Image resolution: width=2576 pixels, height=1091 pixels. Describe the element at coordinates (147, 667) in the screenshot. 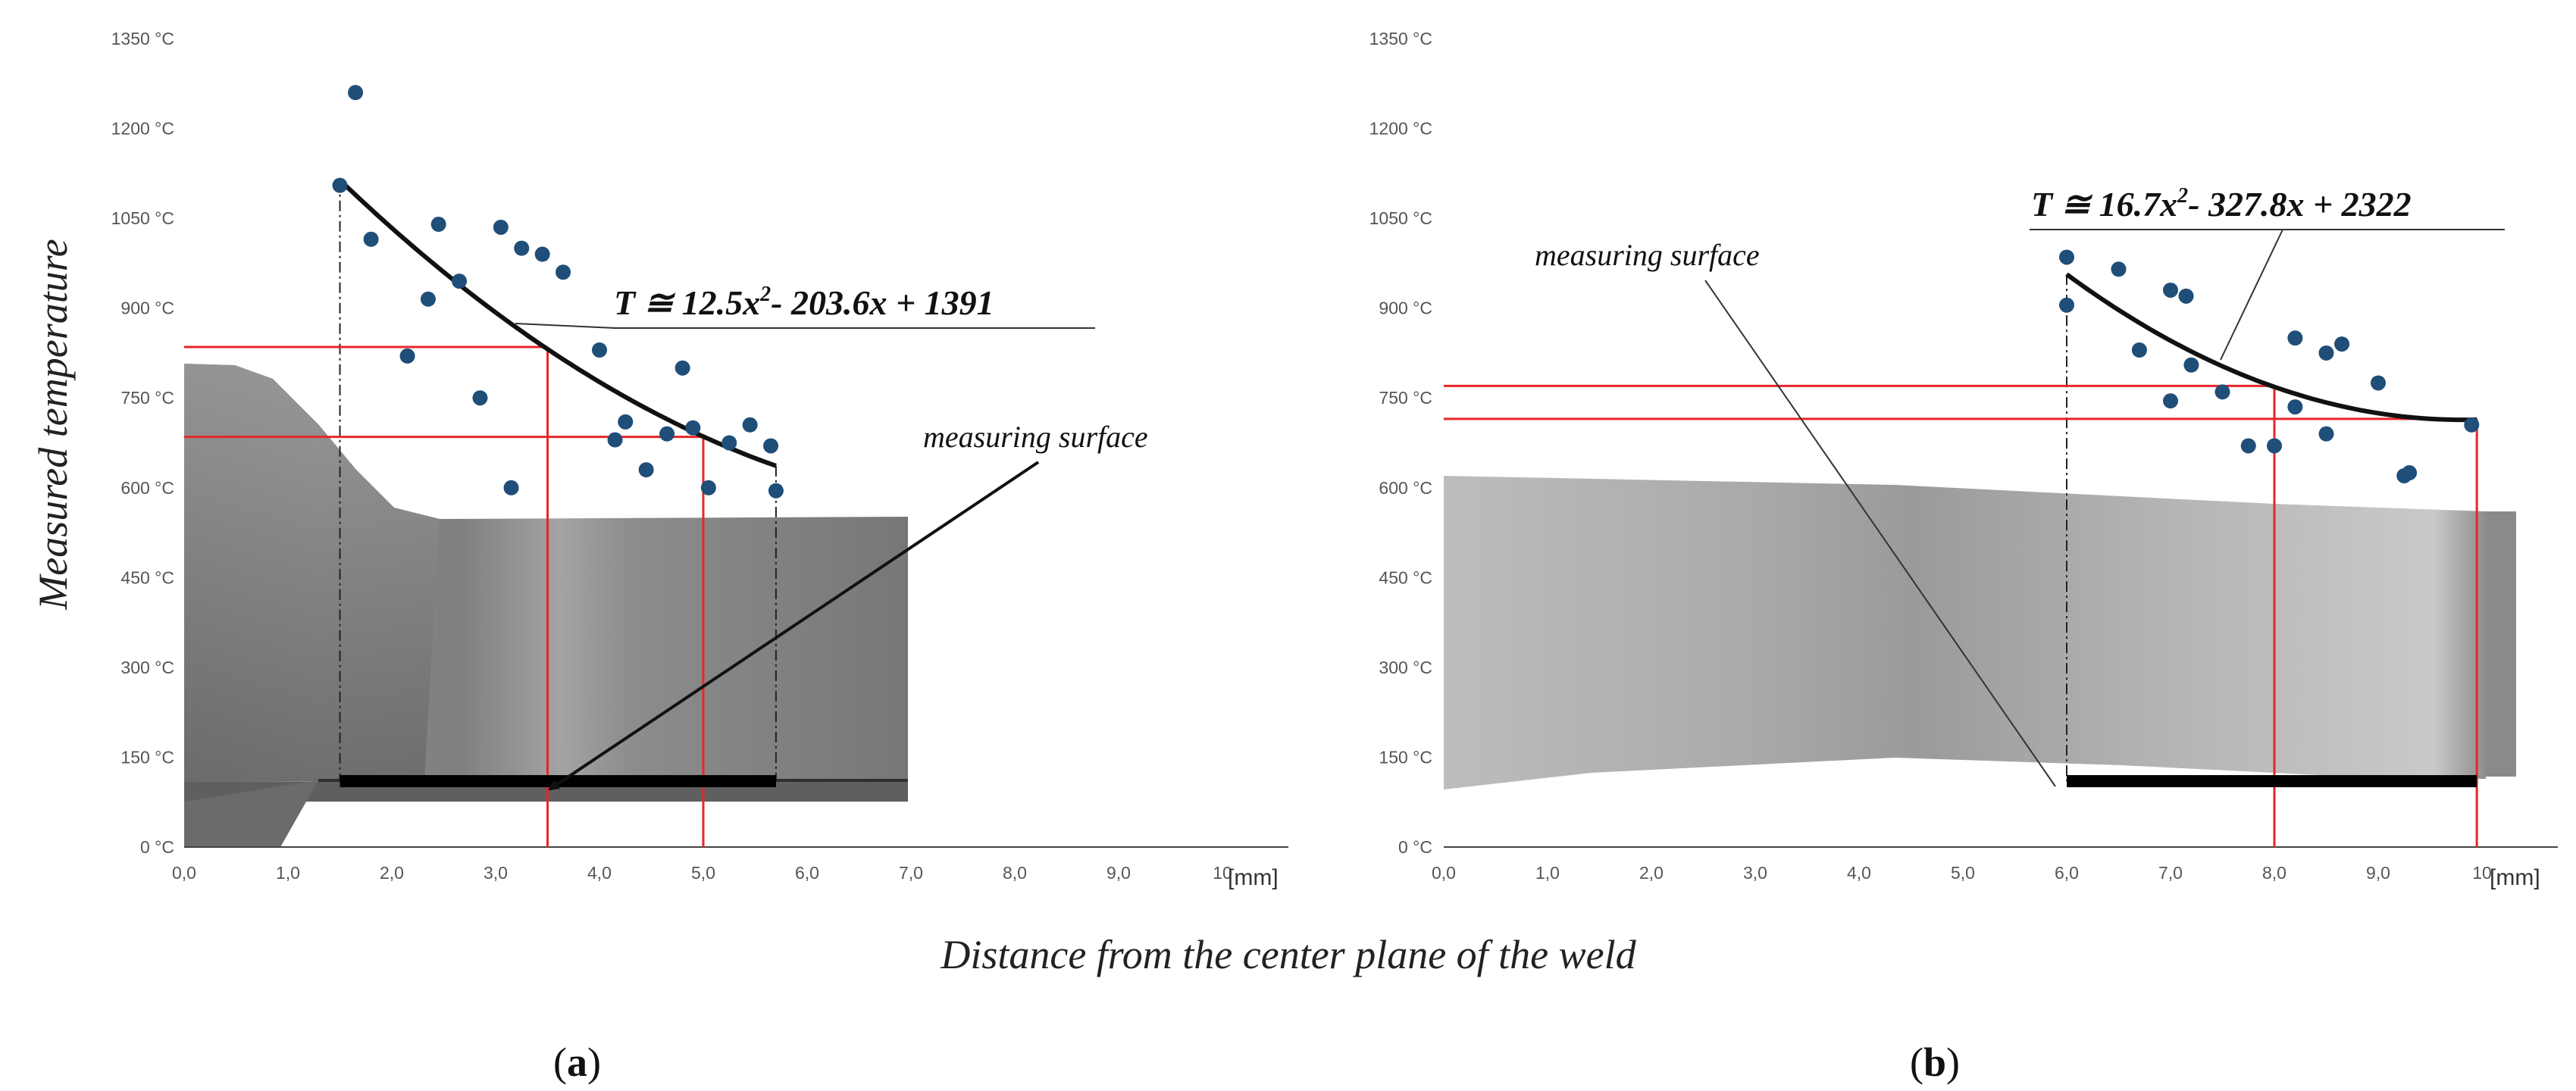

I see `panel-a-y-tick-label: 300 °C` at that location.